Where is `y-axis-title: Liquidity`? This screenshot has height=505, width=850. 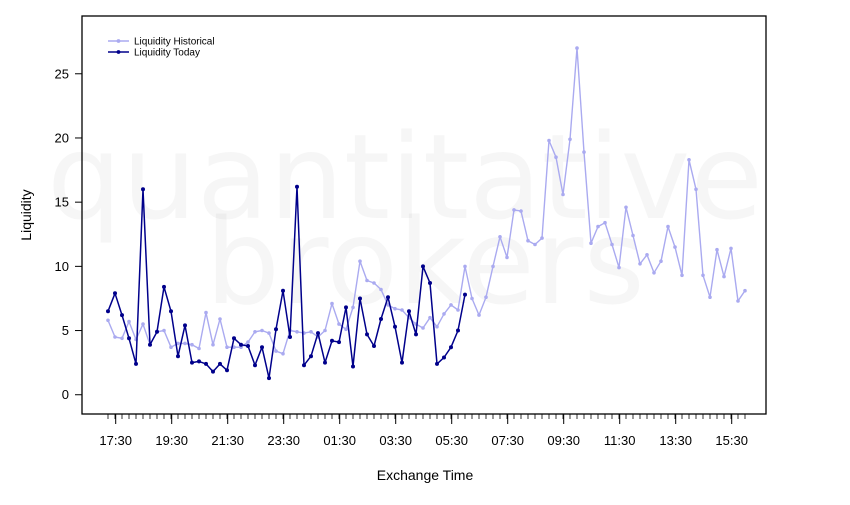 y-axis-title: Liquidity is located at coordinates (26, 214).